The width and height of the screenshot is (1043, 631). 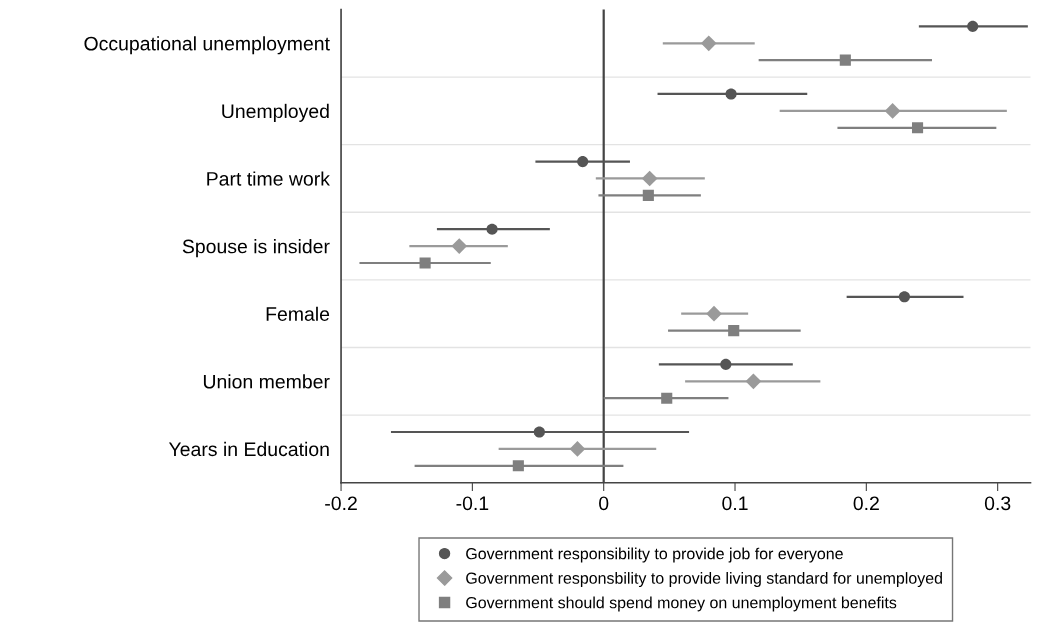 What do you see at coordinates (704, 579) in the screenshot?
I see `legend-label: Government responsbility to provide living standard for unemployed` at bounding box center [704, 579].